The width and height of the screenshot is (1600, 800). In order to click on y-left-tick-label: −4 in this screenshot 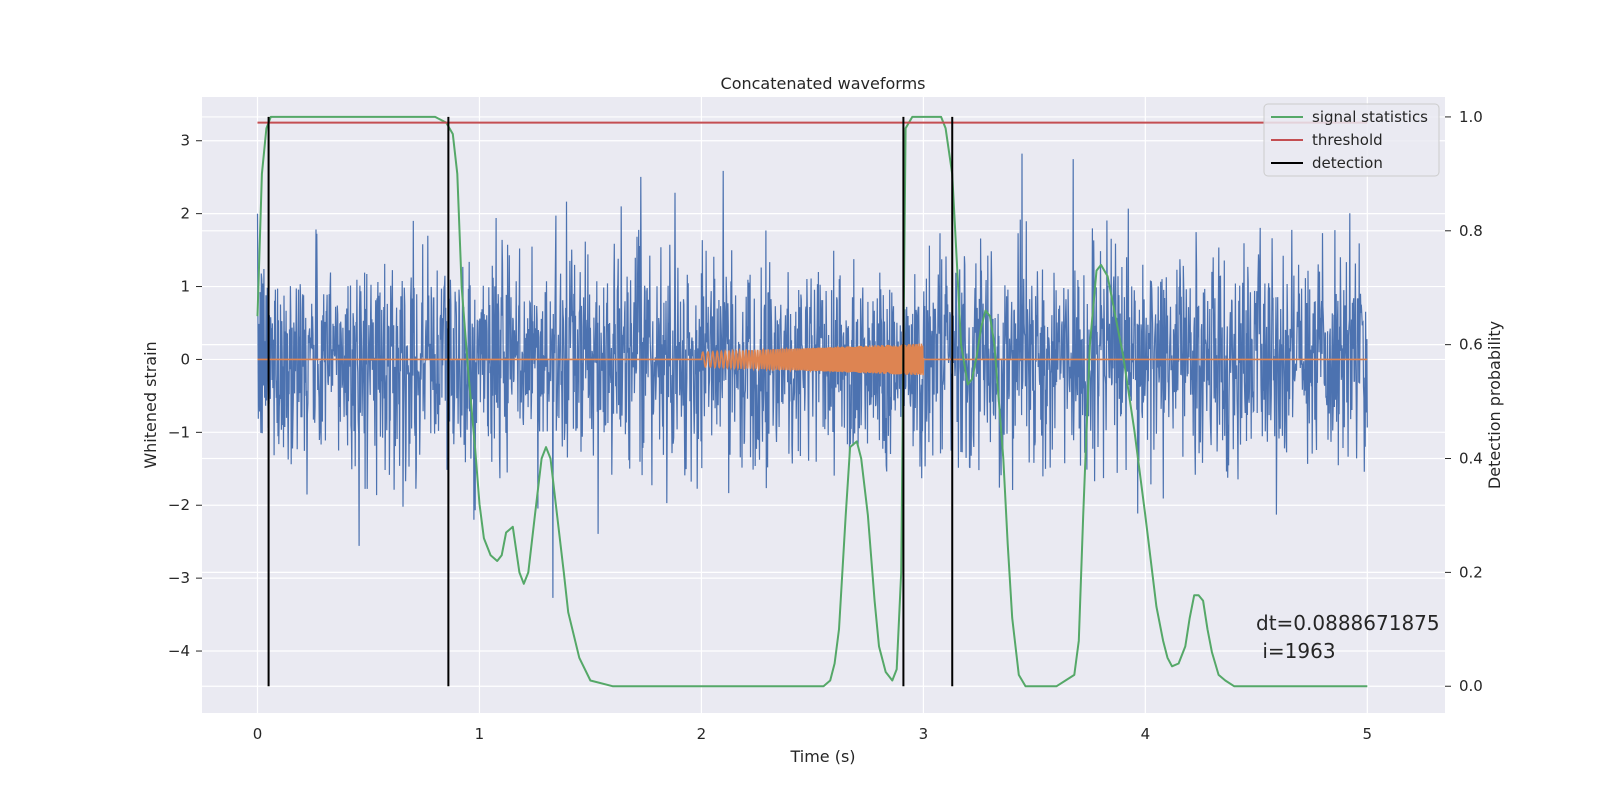, I will do `click(179, 651)`.